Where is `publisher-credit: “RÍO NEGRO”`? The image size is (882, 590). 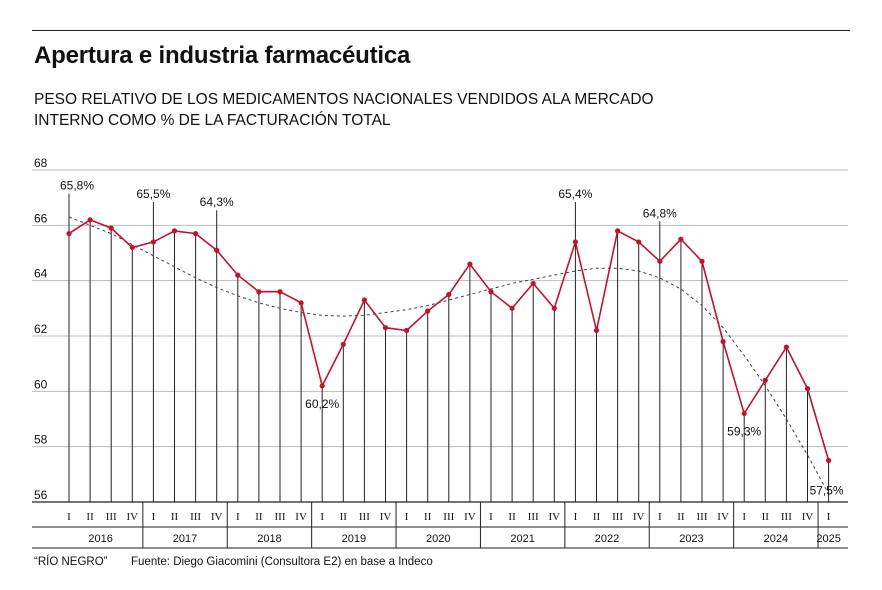 publisher-credit: “RÍO NEGRO” is located at coordinates (71, 562).